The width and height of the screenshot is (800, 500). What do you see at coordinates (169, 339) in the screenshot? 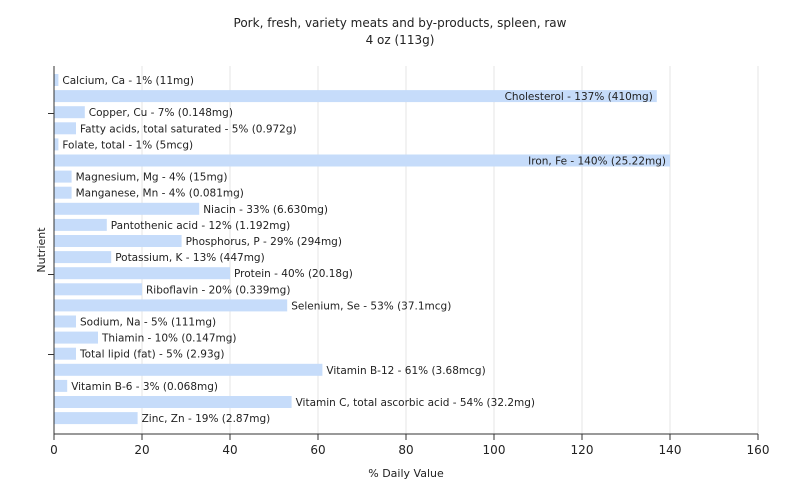
I see `bar-label: Thiamin - 10% (0.147mg)` at bounding box center [169, 339].